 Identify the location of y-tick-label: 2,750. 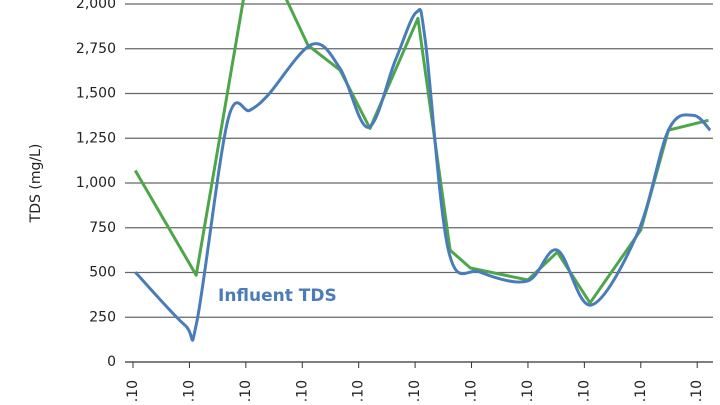
(96, 49).